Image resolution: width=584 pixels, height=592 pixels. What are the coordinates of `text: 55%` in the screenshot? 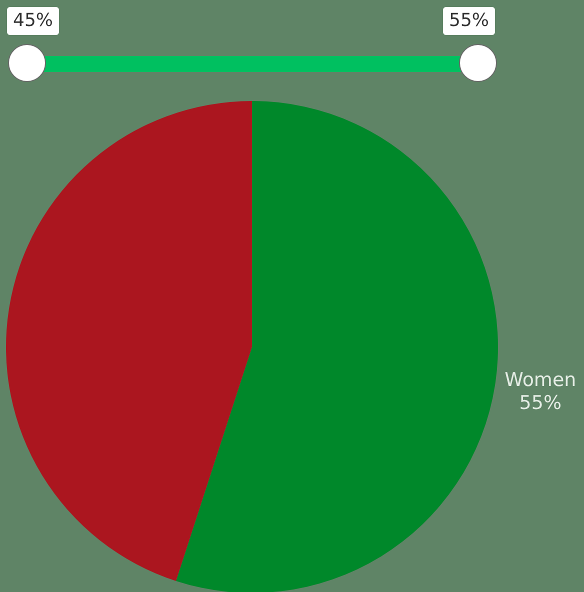 It's located at (469, 21).